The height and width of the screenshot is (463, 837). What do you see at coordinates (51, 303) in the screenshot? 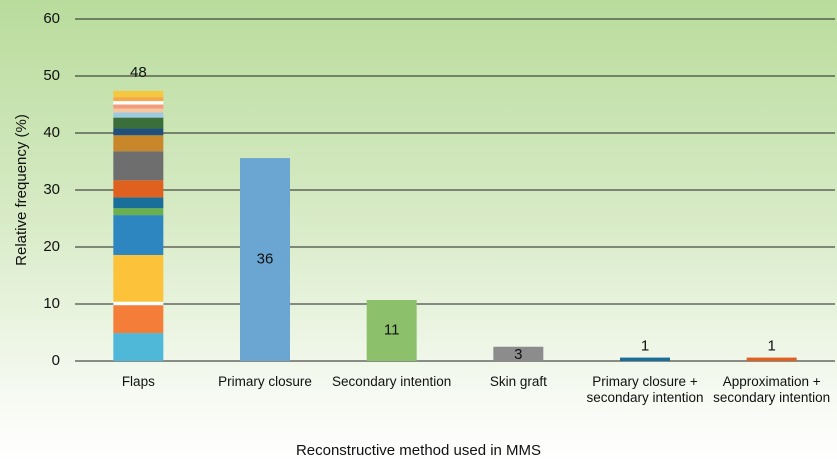
I see `y-tick-label: 10` at bounding box center [51, 303].